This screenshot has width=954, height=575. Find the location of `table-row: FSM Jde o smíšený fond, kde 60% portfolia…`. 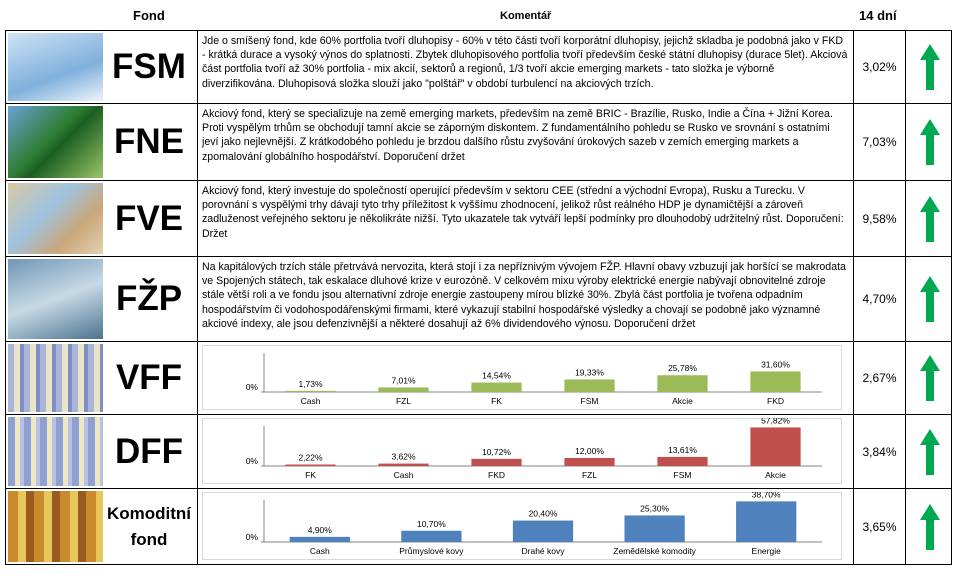

table-row: FSM Jde o smíšený fond, kde 60% portfolia… is located at coordinates (478, 67).